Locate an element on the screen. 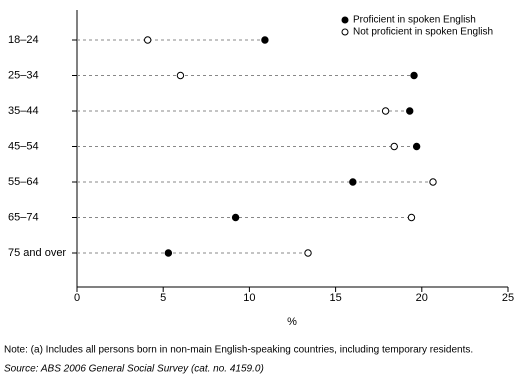 The width and height of the screenshot is (520, 383). x-tick-label: 25 is located at coordinates (508, 298).